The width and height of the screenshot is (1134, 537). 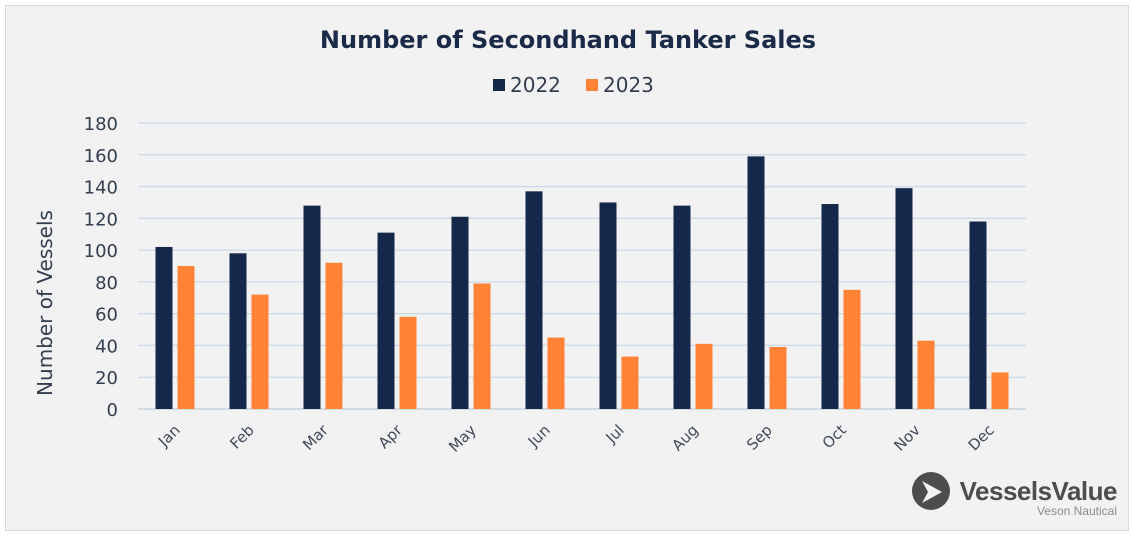 I want to click on x-tick-label: May, so click(x=462, y=438).